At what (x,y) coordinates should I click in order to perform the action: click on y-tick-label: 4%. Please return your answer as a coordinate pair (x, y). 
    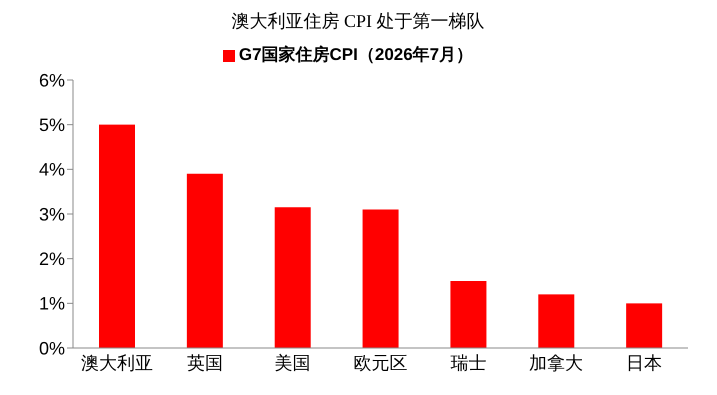
    Looking at the image, I should click on (51, 170).